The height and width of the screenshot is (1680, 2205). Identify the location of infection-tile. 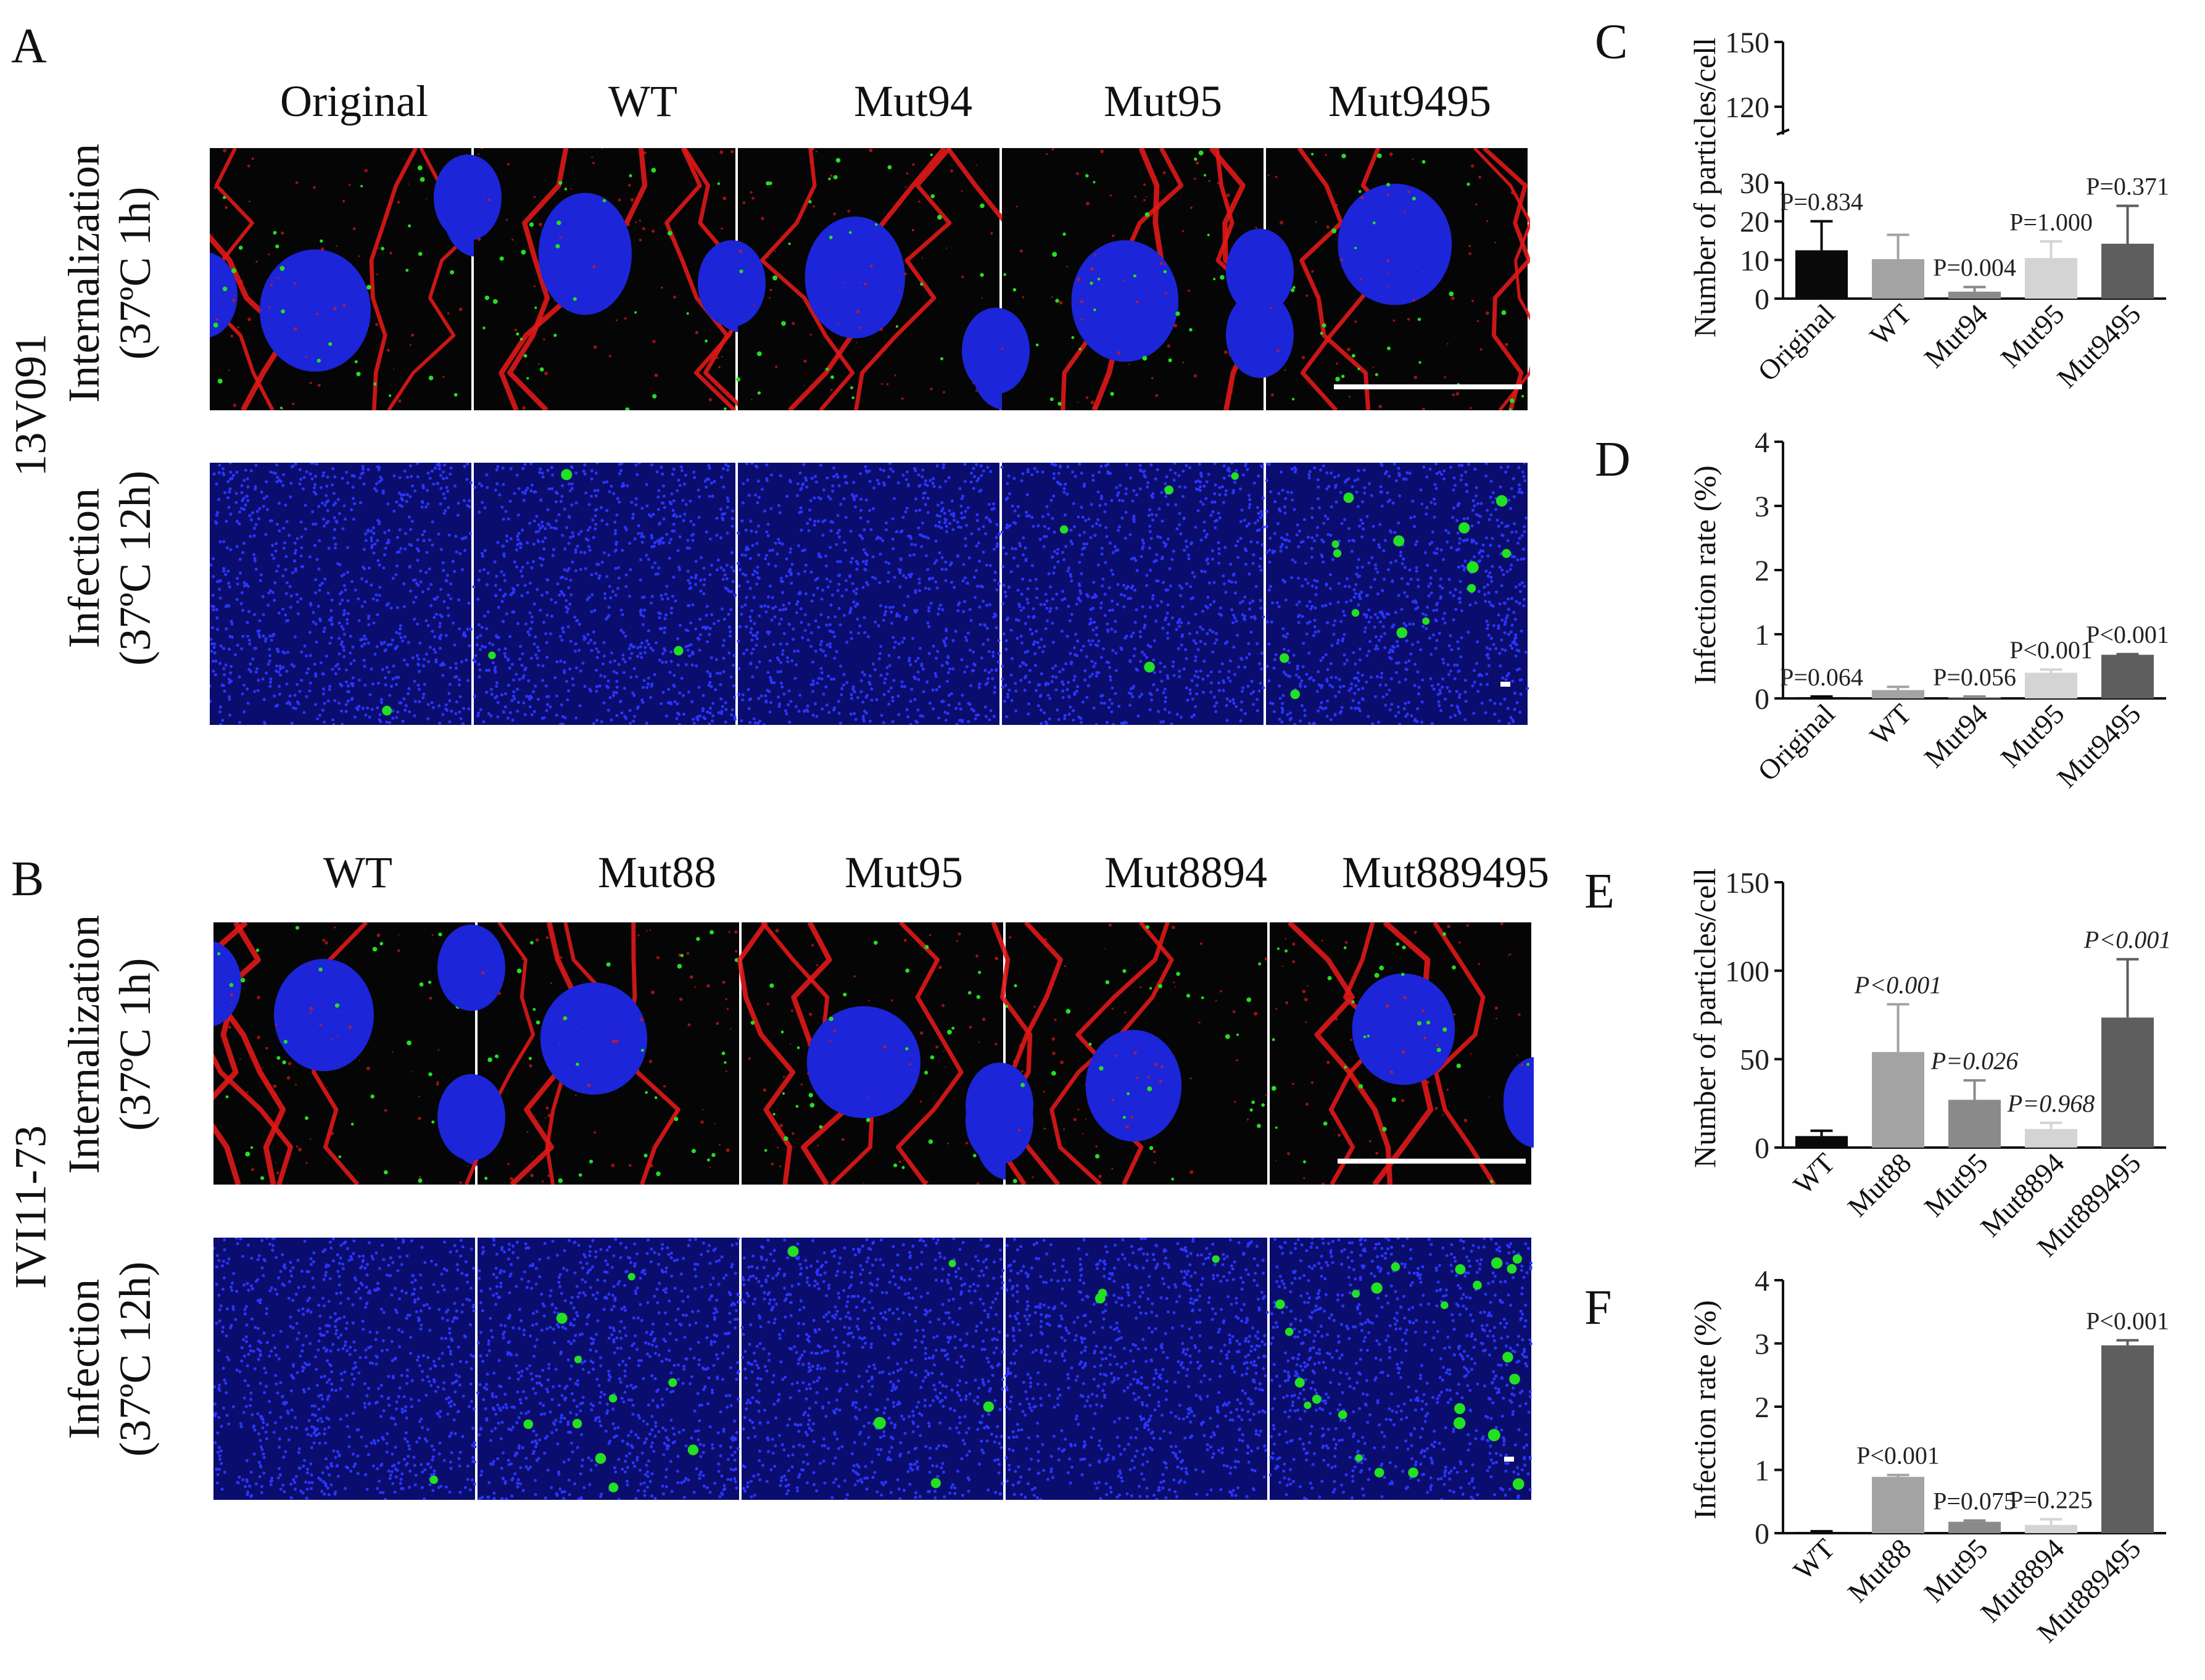
(869, 594).